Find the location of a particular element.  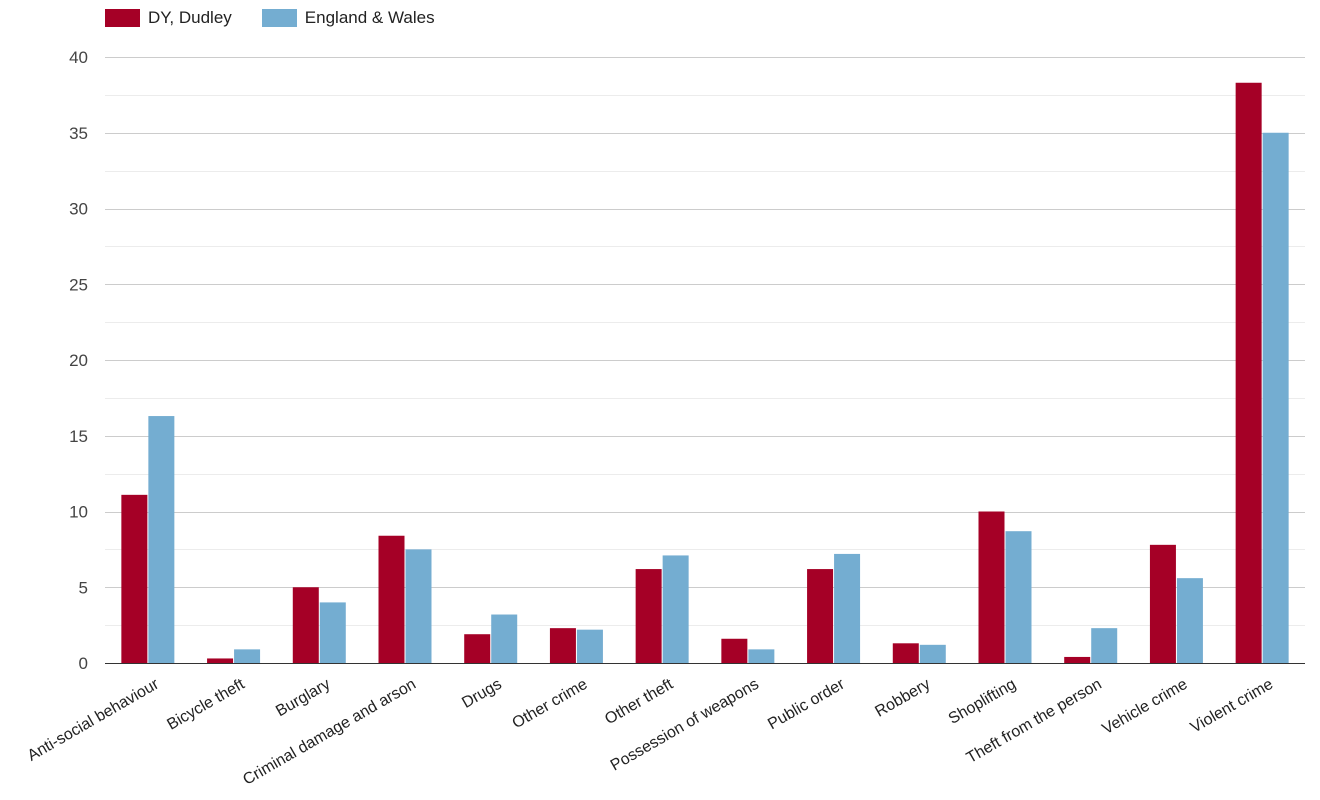

bar-dy-dudley-criminal-damage-and-arson is located at coordinates (391, 599).